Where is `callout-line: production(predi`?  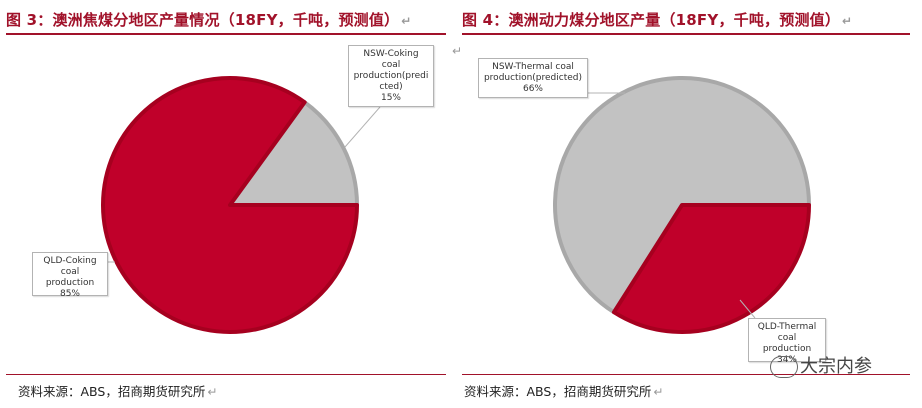
callout-line: production(predi is located at coordinates (391, 76).